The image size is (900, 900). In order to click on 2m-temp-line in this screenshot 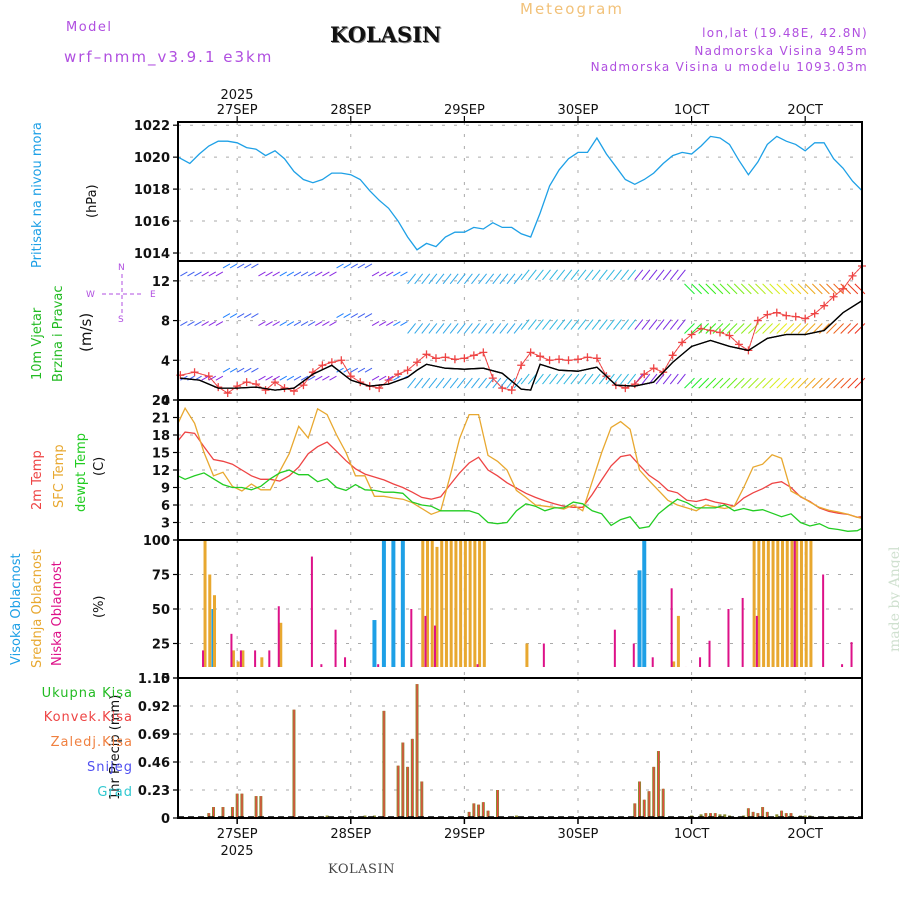, I will do `click(520, 474)`.